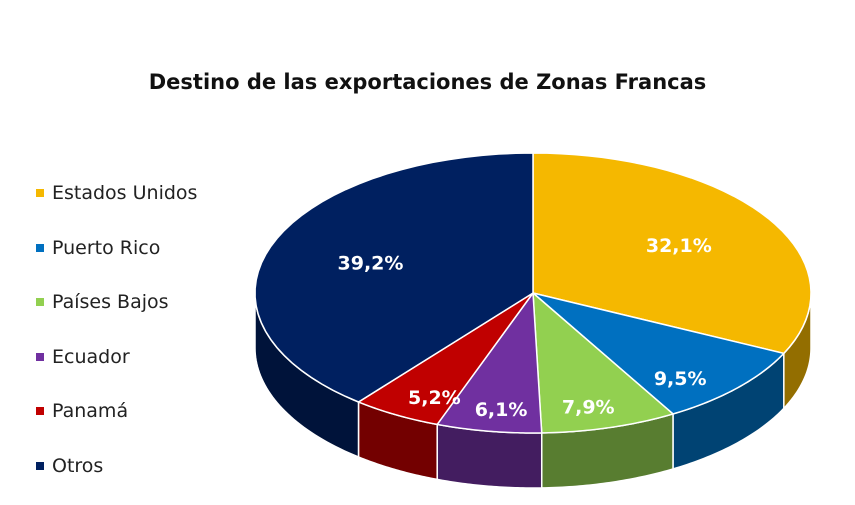  I want to click on legend-label: Estados Unidos, so click(125, 193).